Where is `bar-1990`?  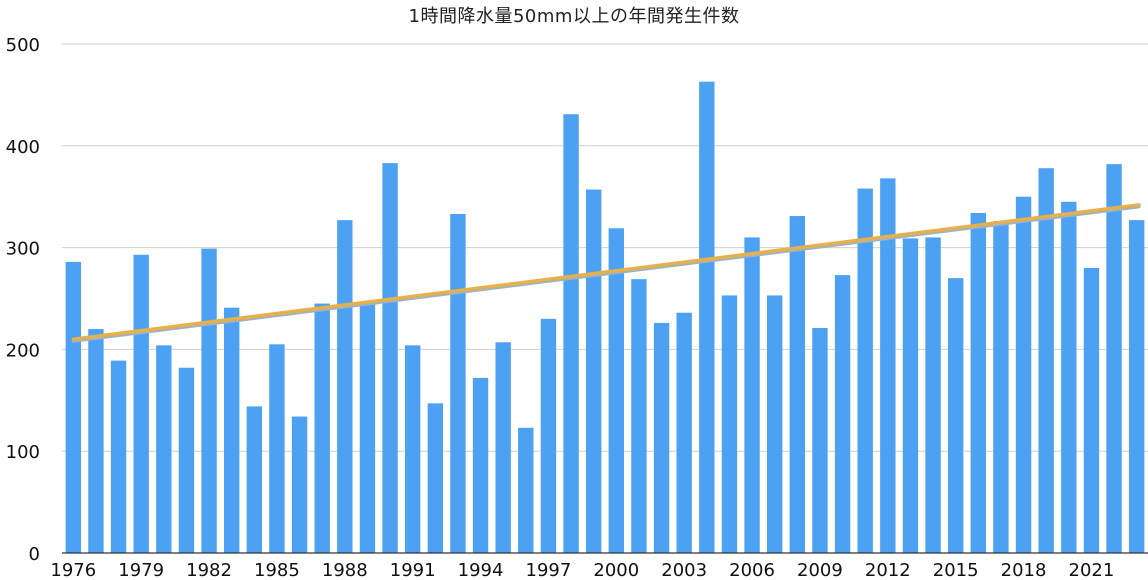 bar-1990 is located at coordinates (390, 358).